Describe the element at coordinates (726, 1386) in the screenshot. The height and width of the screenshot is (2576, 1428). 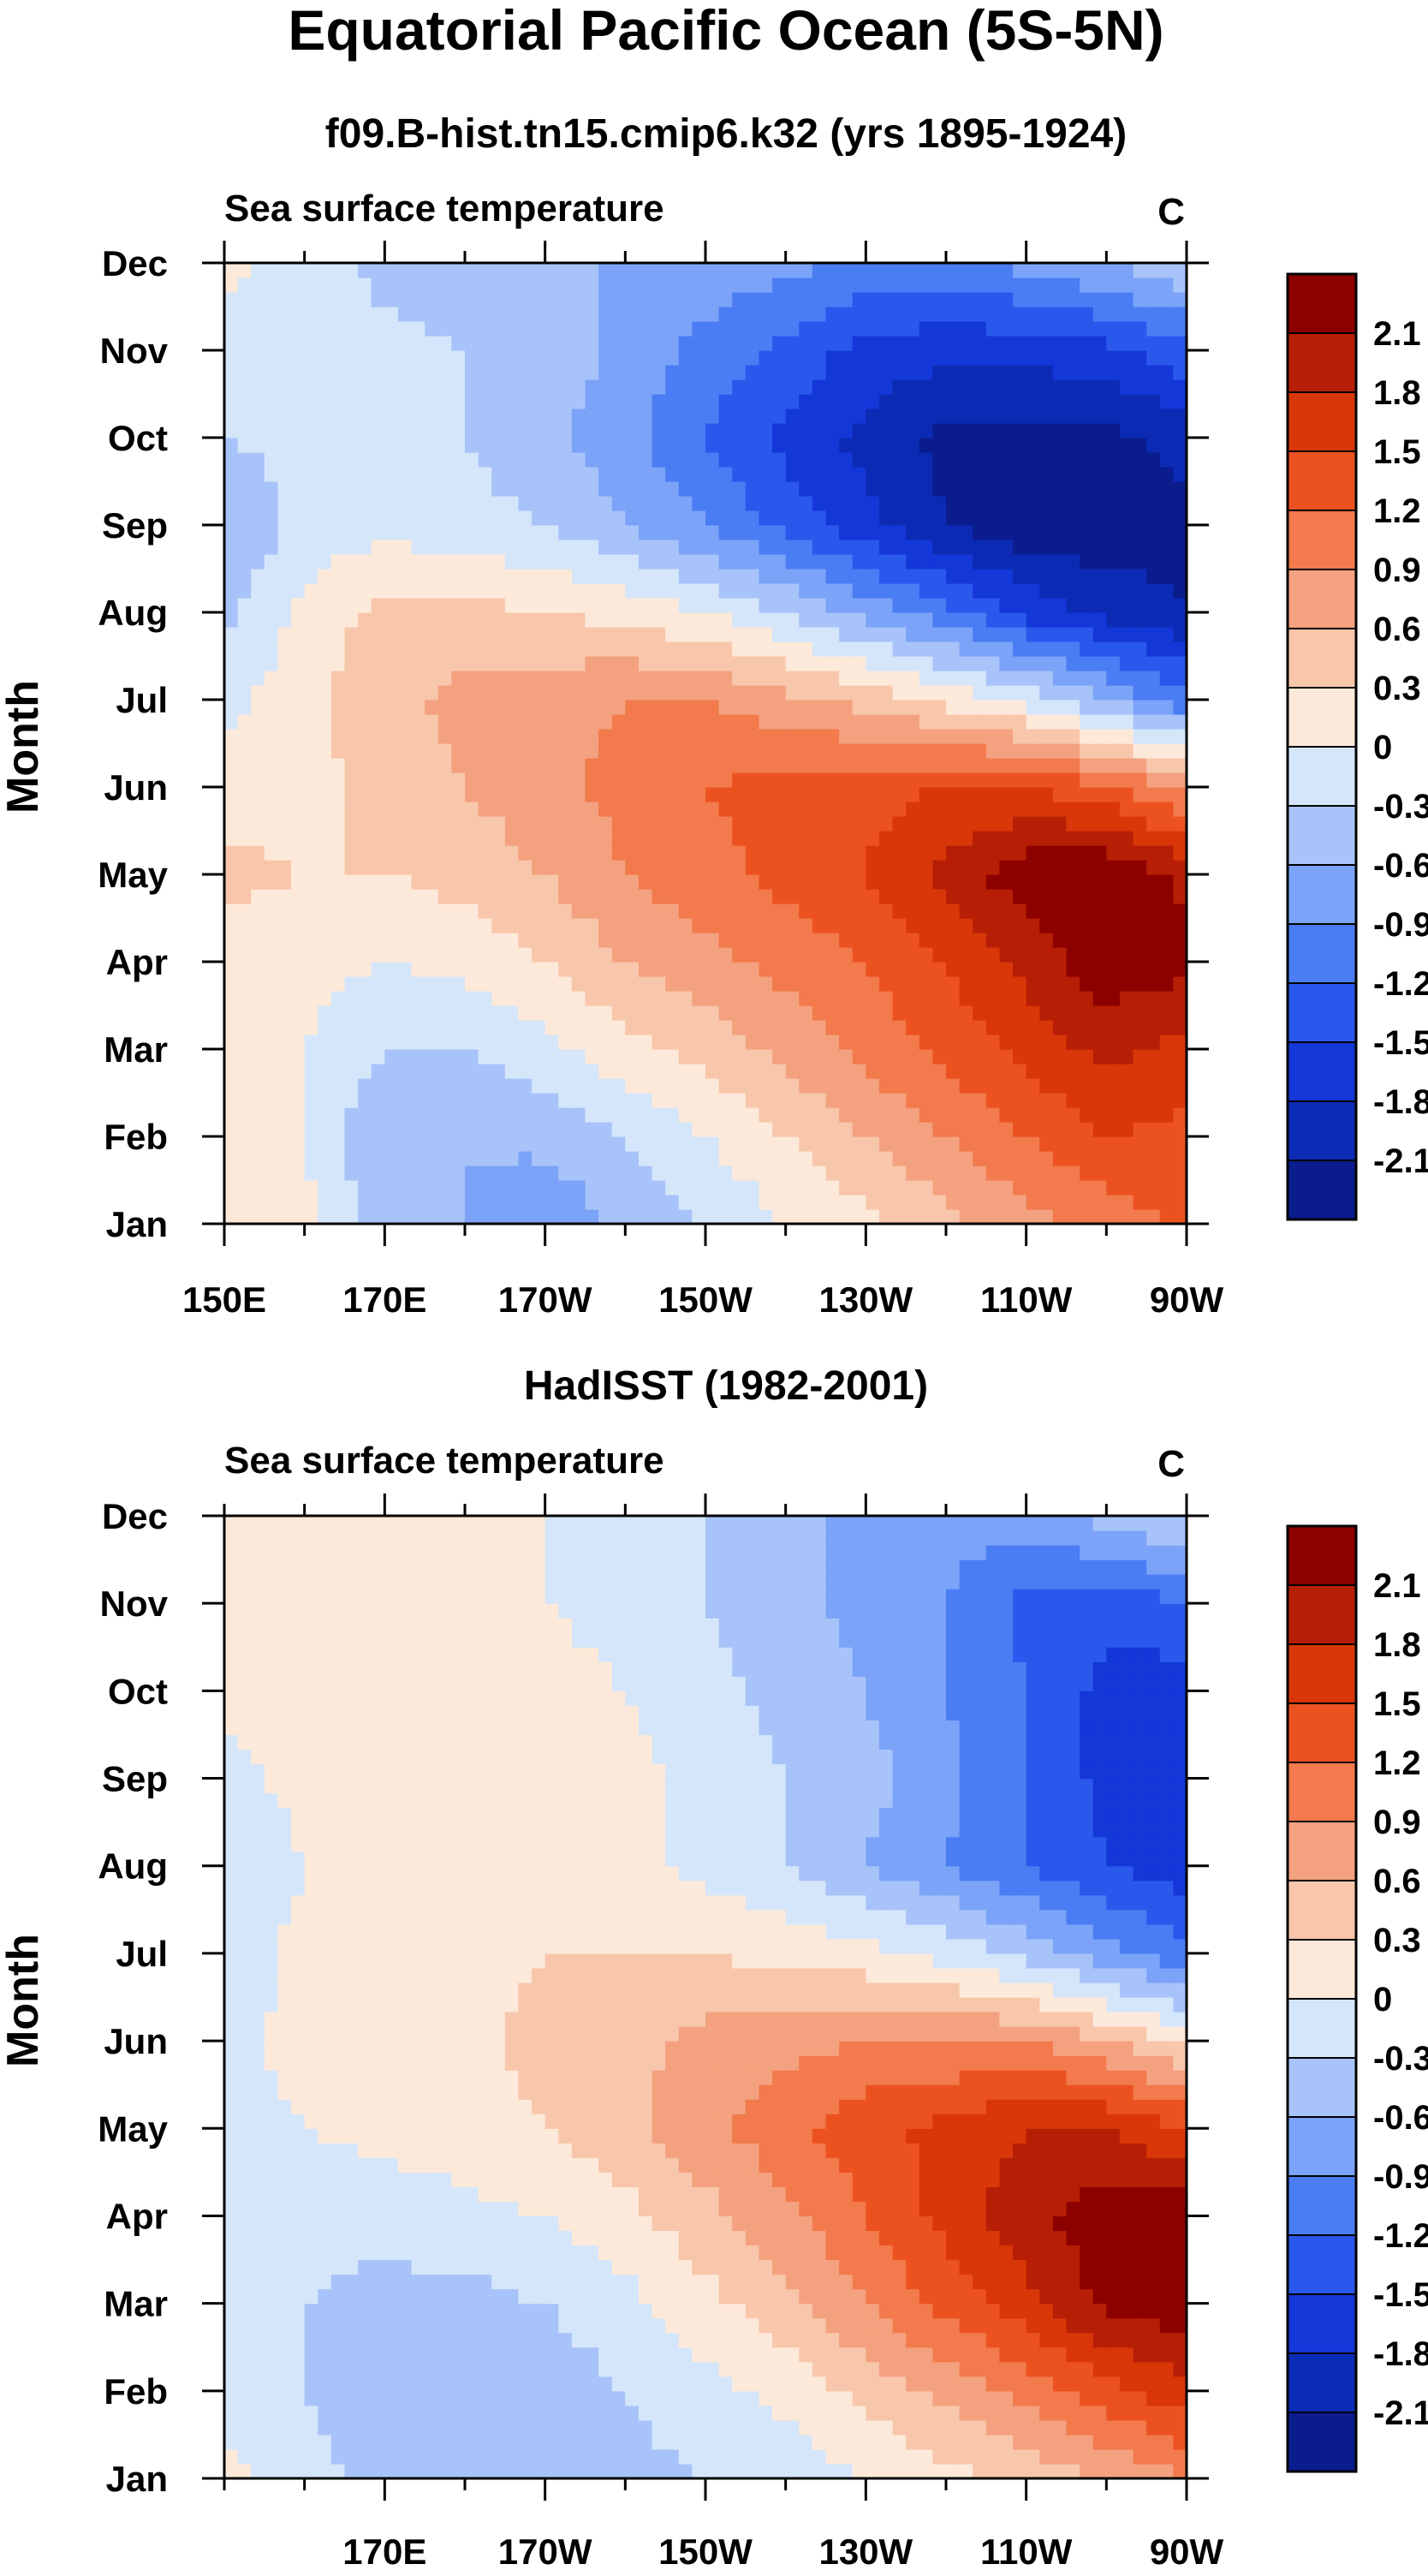
I see `panel-title: HadISST (1982-2001)` at that location.